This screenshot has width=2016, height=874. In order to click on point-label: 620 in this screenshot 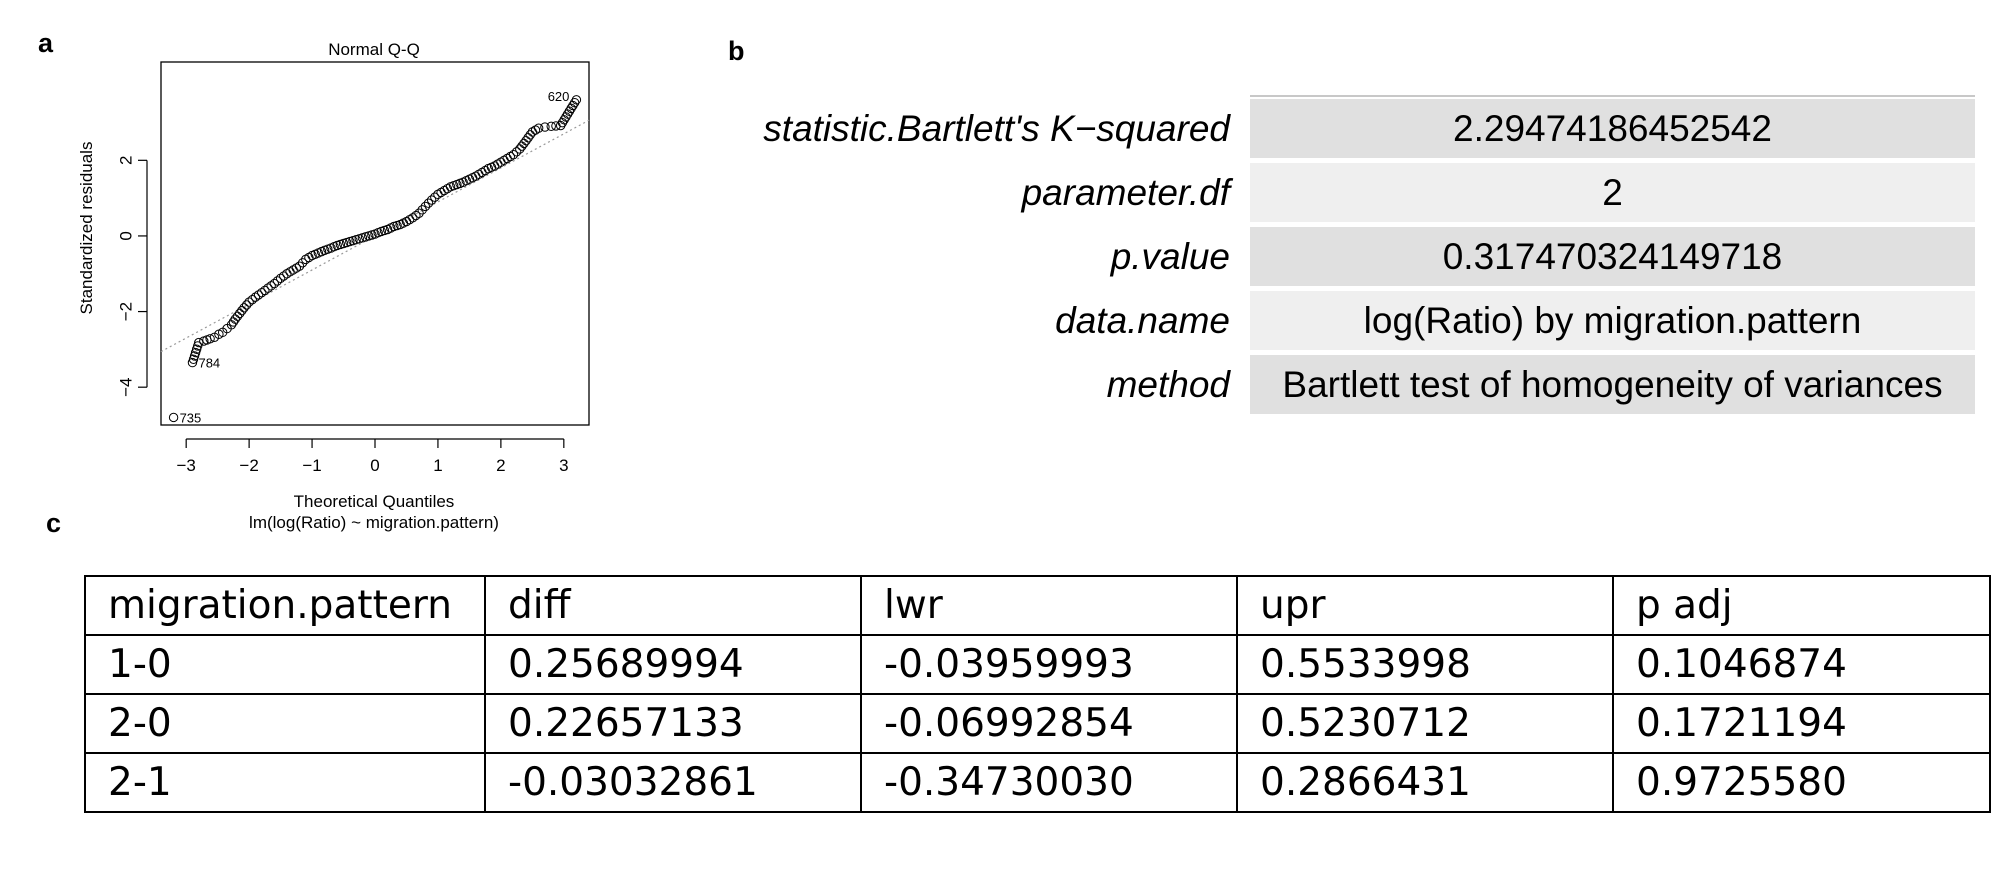, I will do `click(559, 96)`.